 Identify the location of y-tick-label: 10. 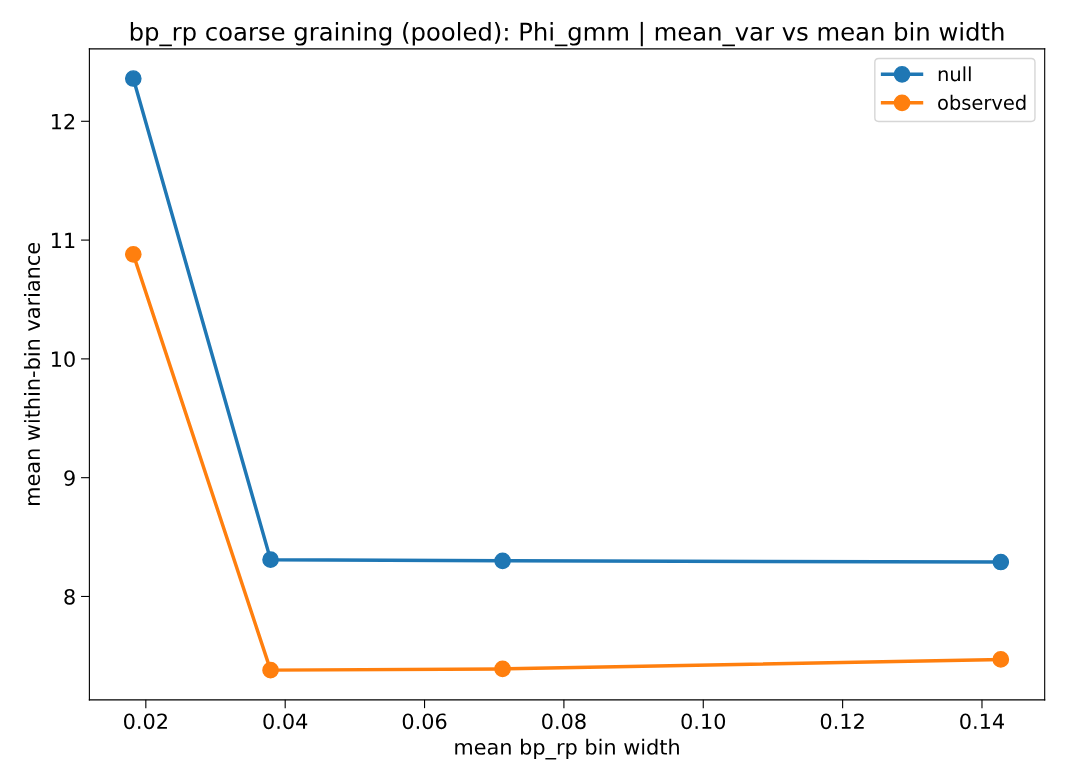
(63, 359).